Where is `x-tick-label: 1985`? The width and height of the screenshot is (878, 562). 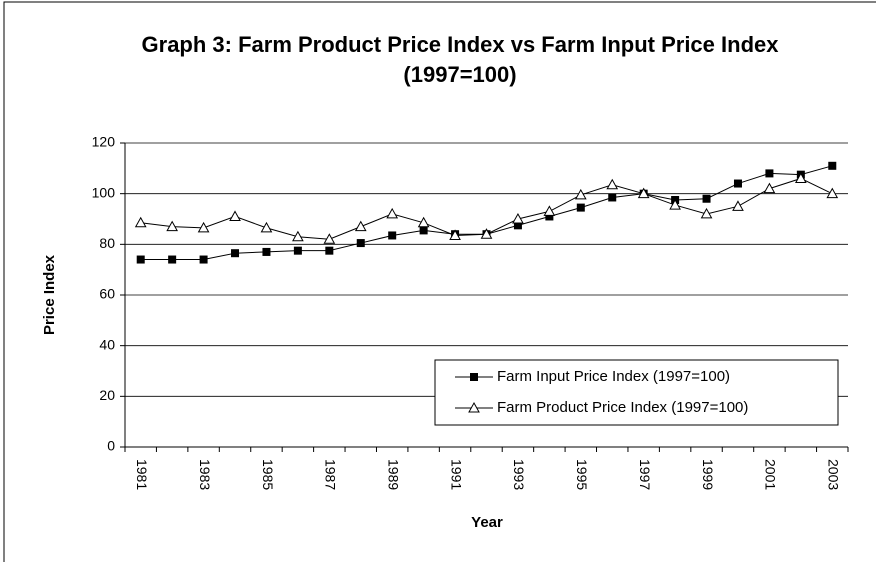
x-tick-label: 1985 is located at coordinates (268, 474).